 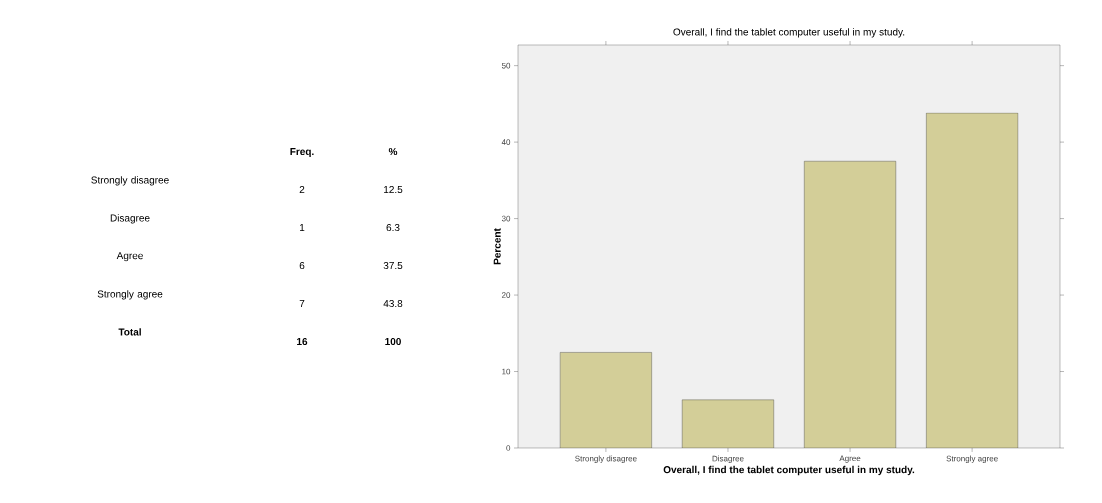 I want to click on text: Total, so click(x=129, y=332).